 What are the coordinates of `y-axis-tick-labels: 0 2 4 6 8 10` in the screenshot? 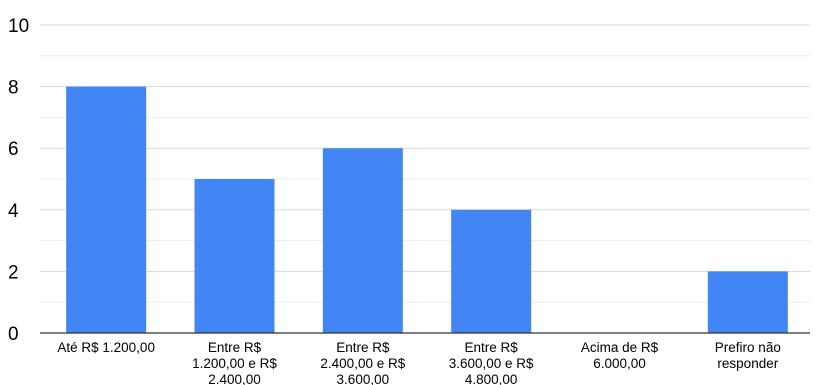 It's located at (18, 180).